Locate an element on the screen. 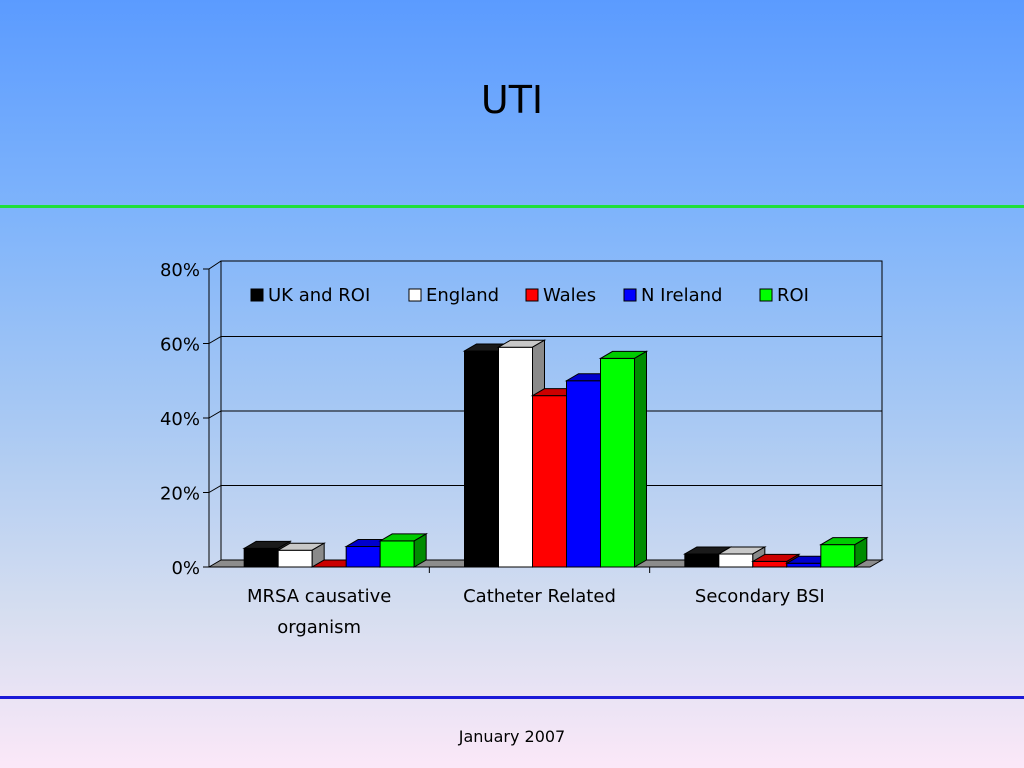 The image size is (1024, 768). legend-item: Wales is located at coordinates (560, 295).